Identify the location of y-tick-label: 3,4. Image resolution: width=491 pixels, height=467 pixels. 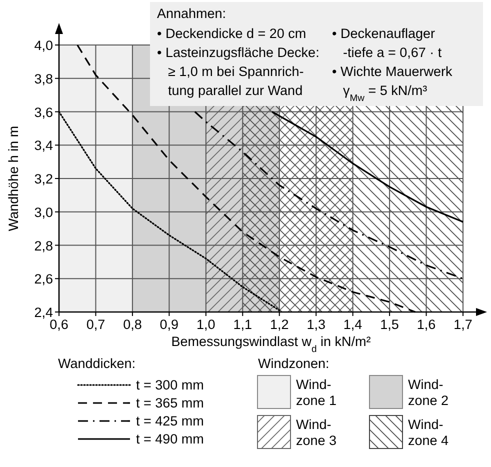
(44, 146).